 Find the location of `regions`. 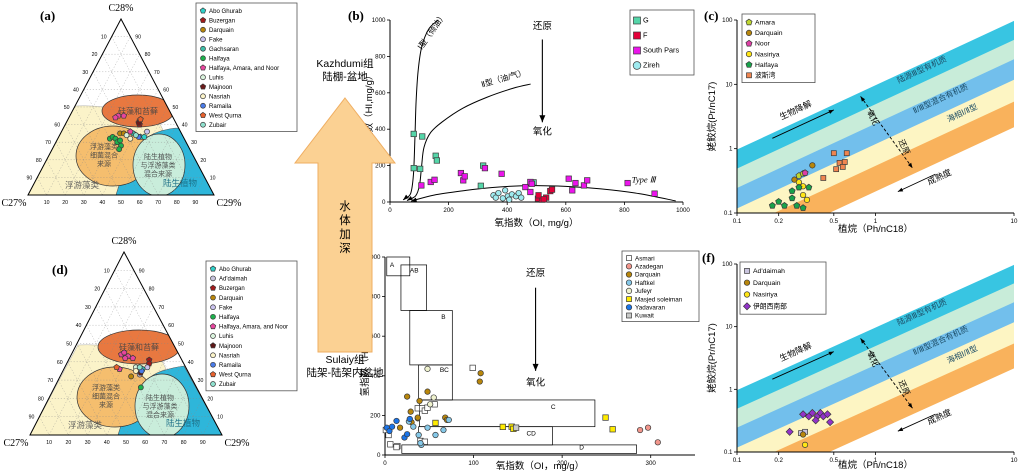

regions is located at coordinates (121, 144).